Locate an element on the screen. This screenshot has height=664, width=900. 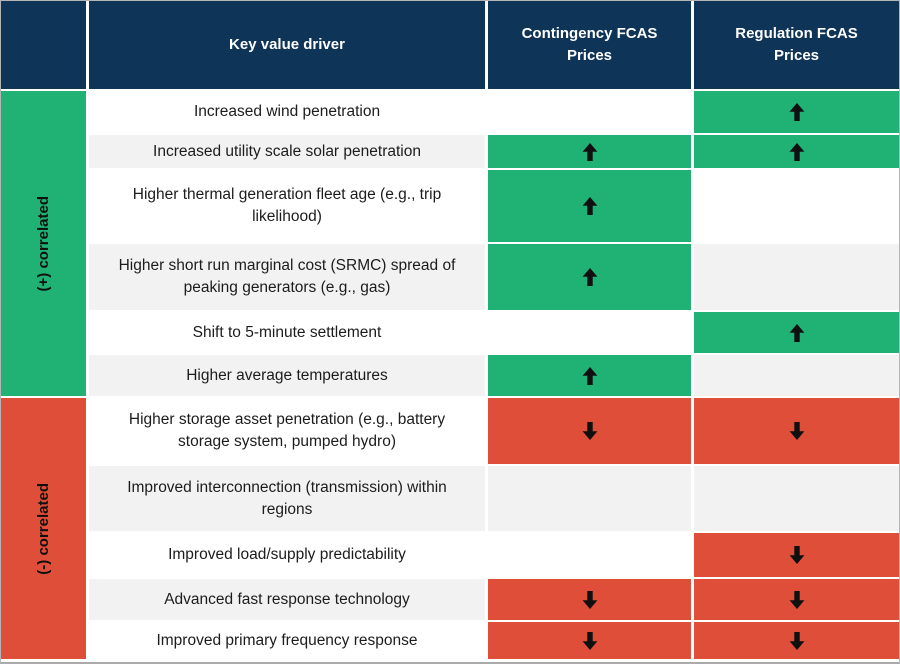
driver-cell: Advanced fast response technology is located at coordinates (287, 599).